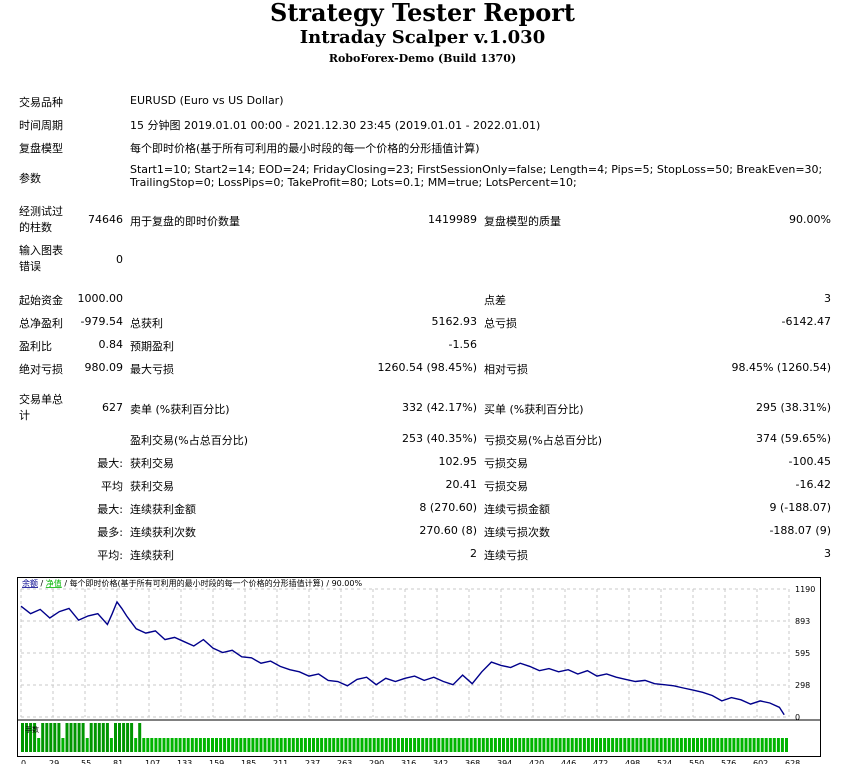 This screenshot has height=764, width=845. I want to click on largest-loss-label: 亏损交易, so click(506, 463).